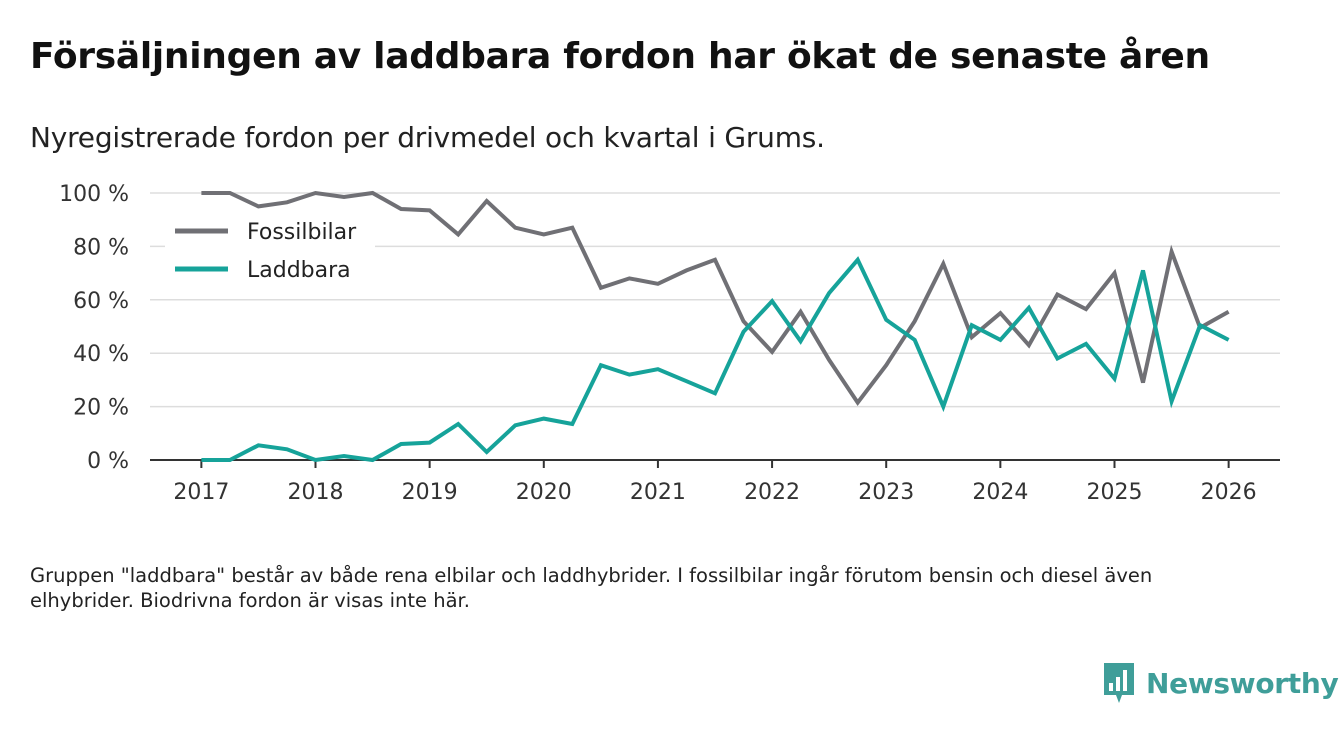  What do you see at coordinates (94, 328) in the screenshot?
I see `y-axis-ticks: 0 % 20 % 40 % 60 % 80 % 100 %` at bounding box center [94, 328].